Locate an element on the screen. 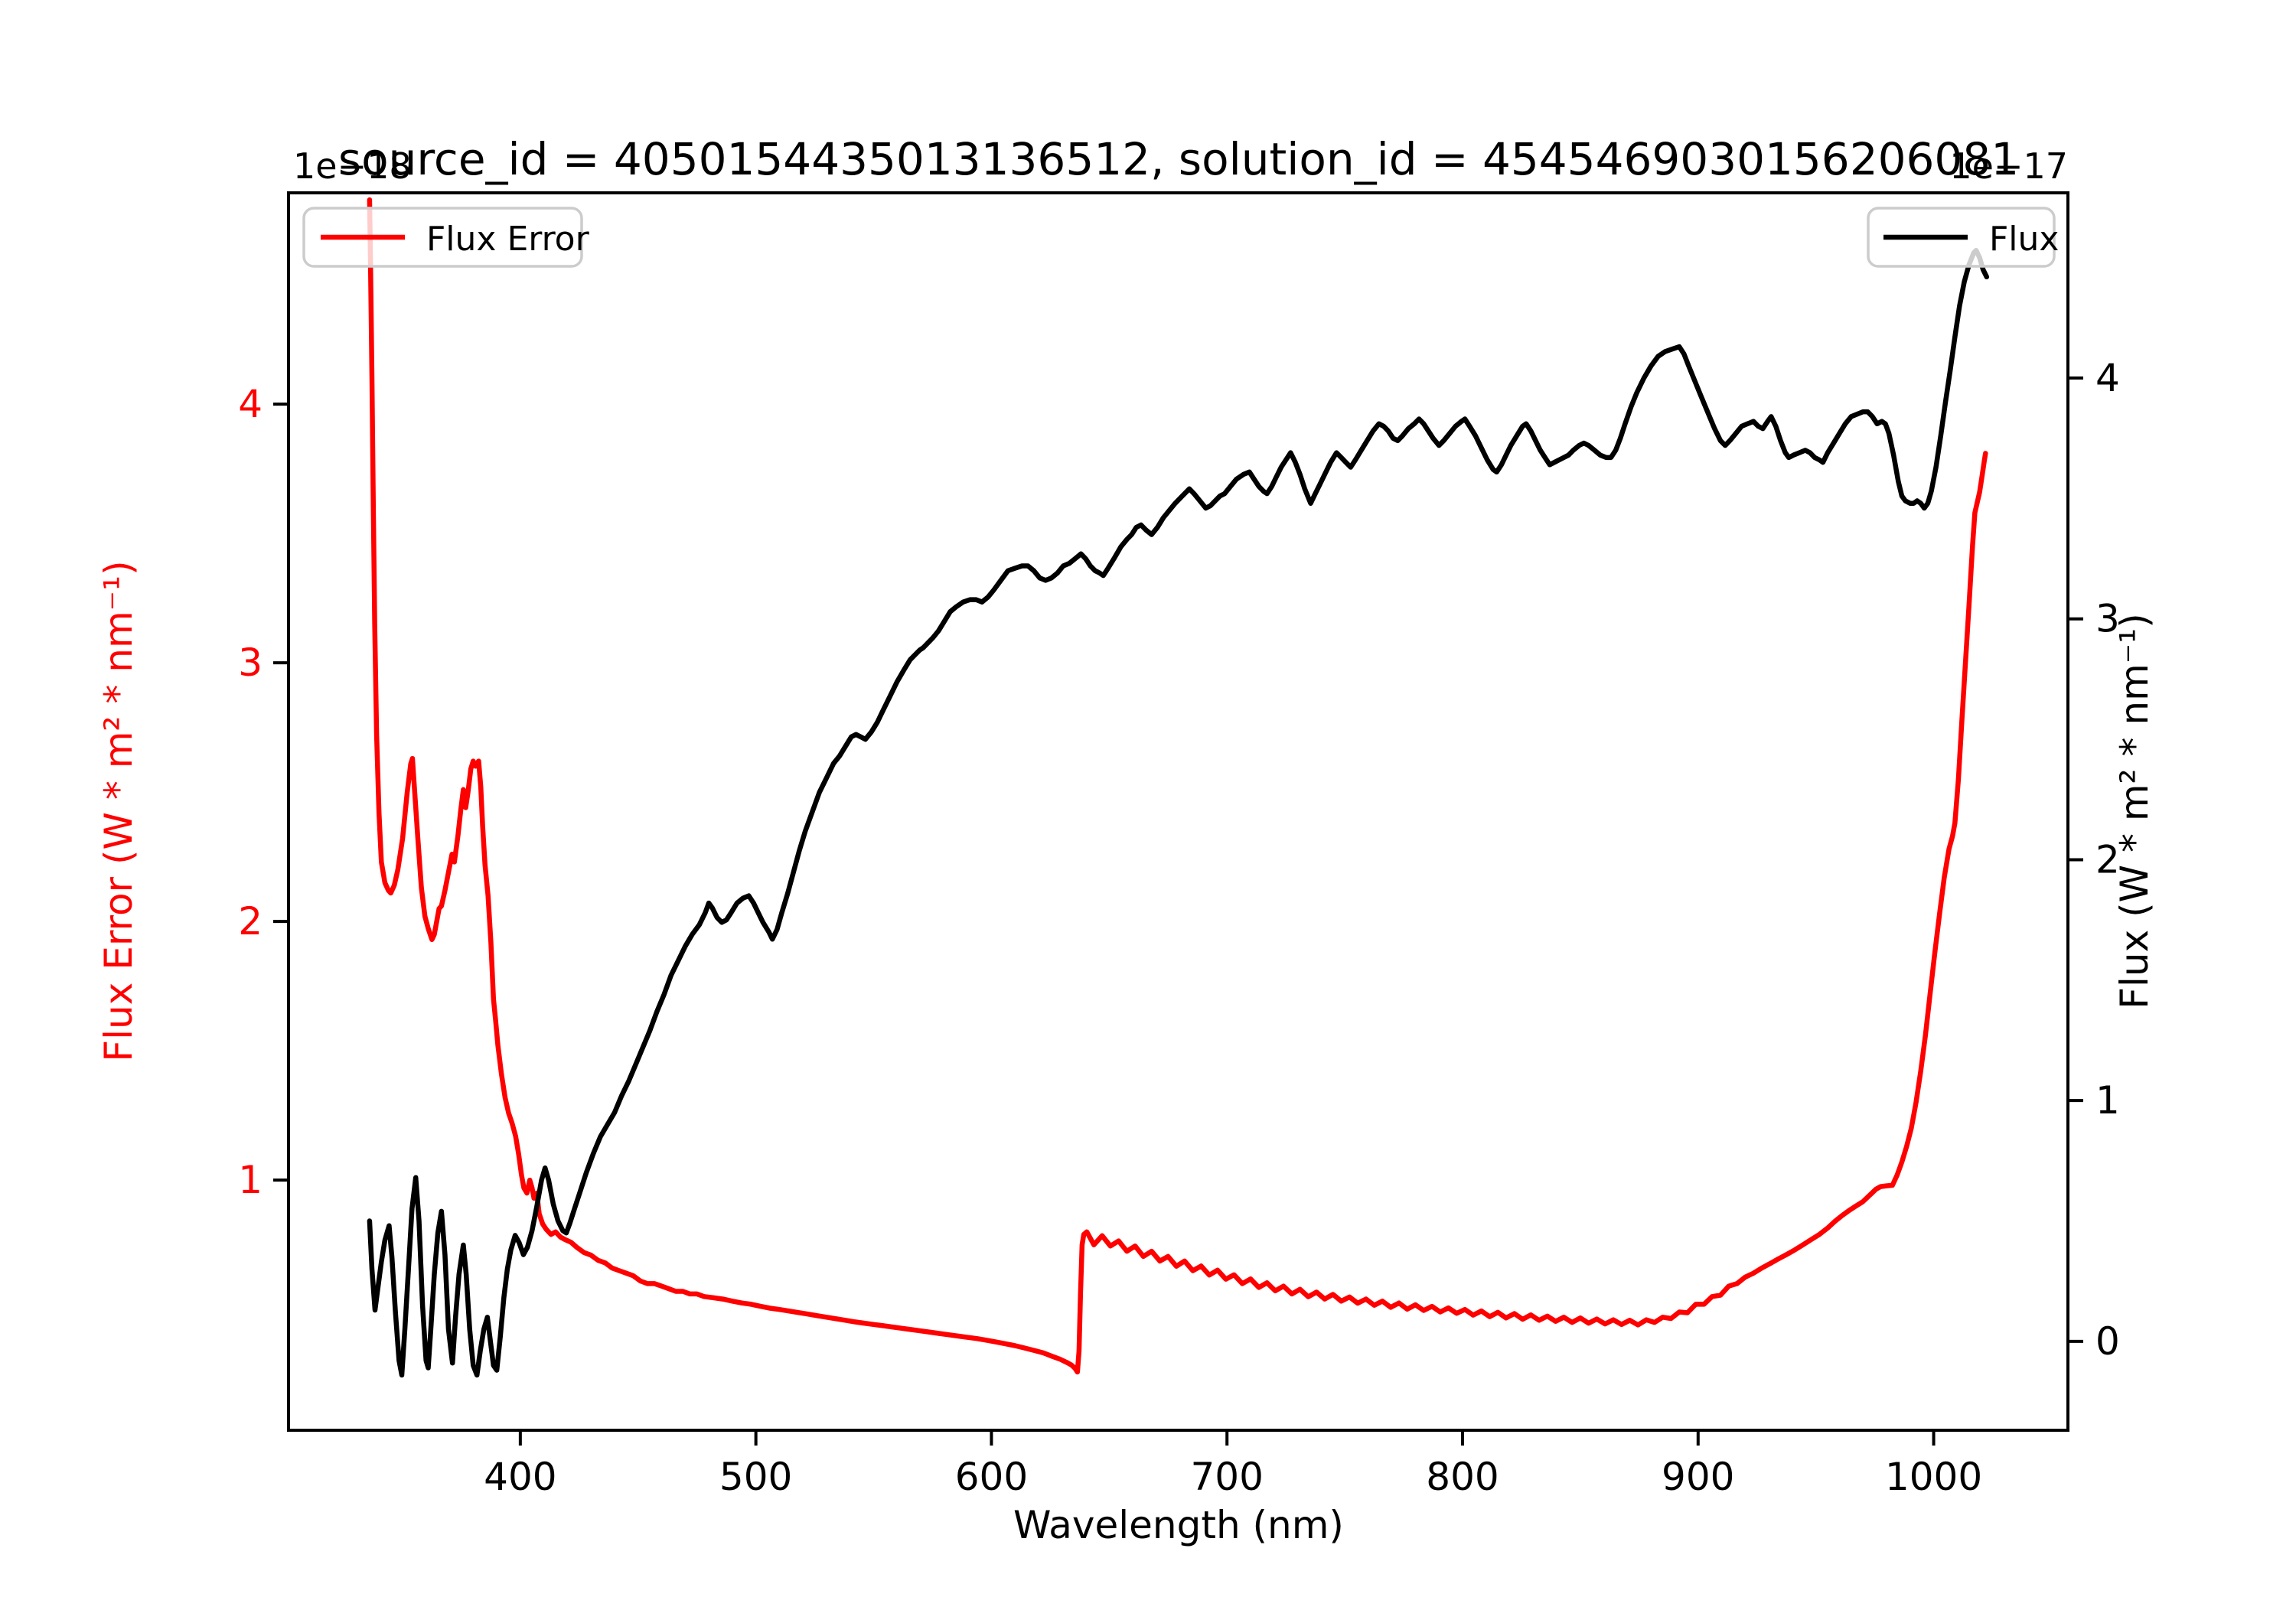 This screenshot has width=2296, height=1607. y-left-tick-label: 4 is located at coordinates (250, 404).